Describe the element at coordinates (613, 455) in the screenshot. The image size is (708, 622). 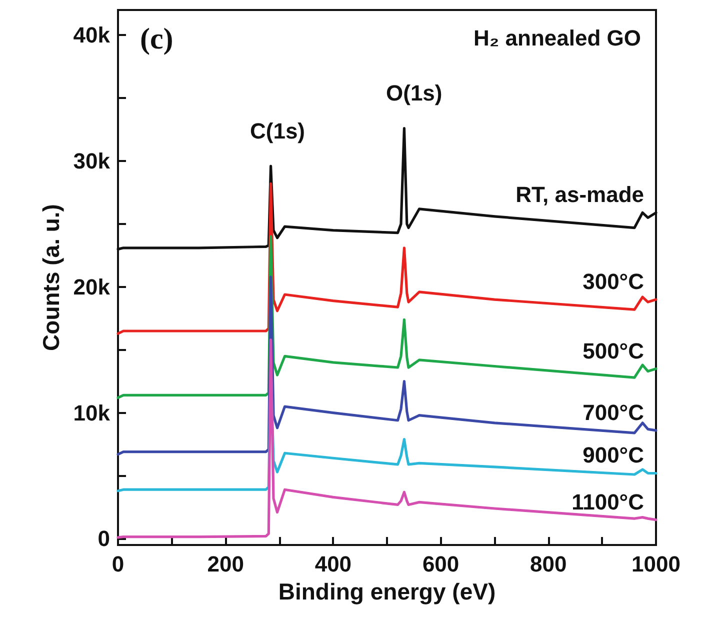
I see `series-label: 900°C` at that location.